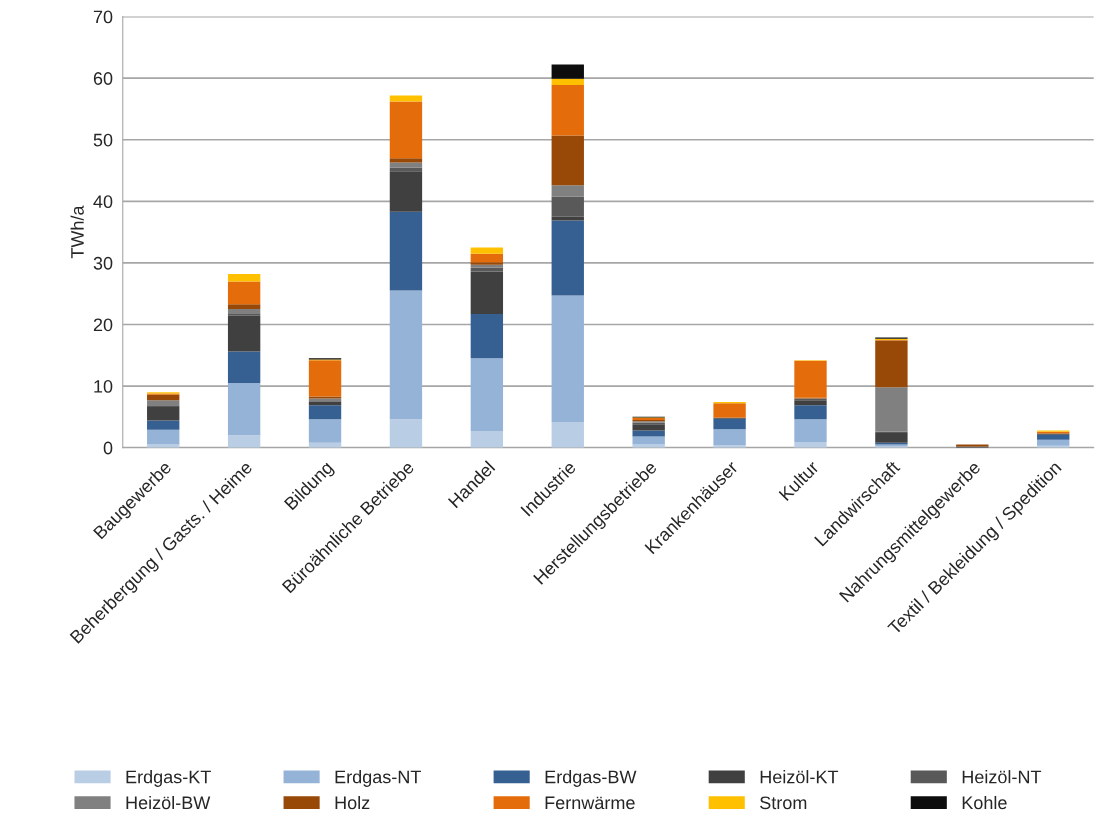  Describe the element at coordinates (103, 263) in the screenshot. I see `y-tick-label: 30` at that location.